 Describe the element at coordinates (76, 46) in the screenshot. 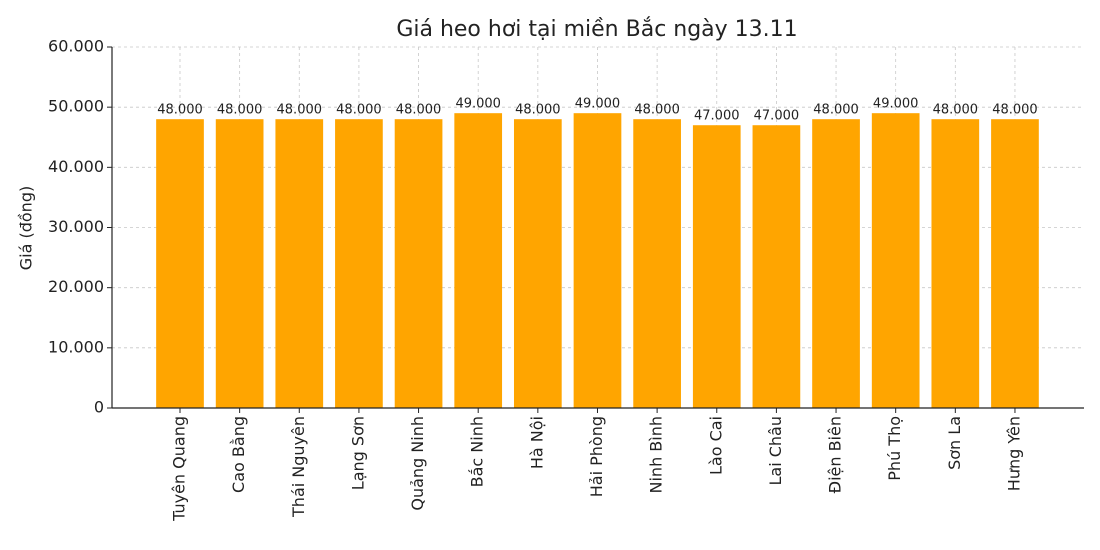

I see `y-tick-label: 60.000` at that location.